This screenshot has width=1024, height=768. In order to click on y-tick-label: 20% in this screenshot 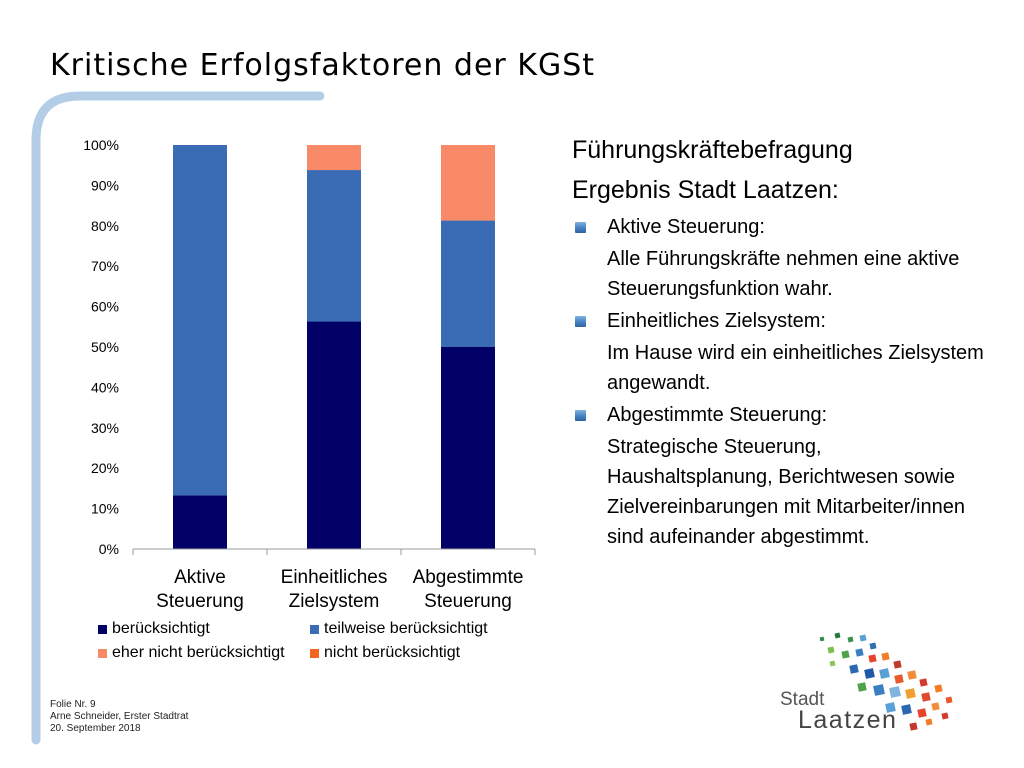, I will do `click(105, 468)`.